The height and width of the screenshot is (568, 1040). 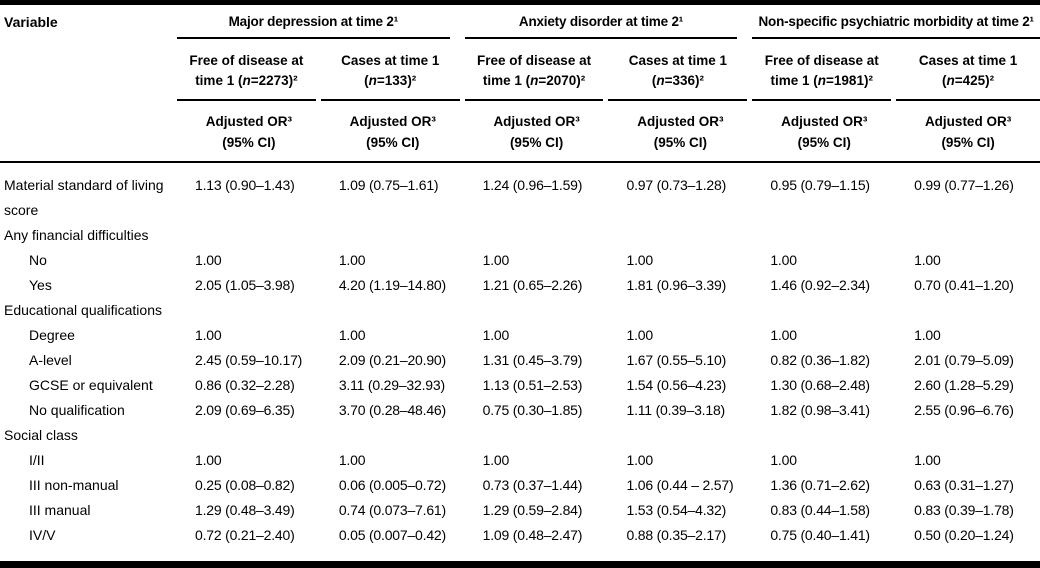 What do you see at coordinates (60, 510) in the screenshot?
I see `row-label: III manual` at bounding box center [60, 510].